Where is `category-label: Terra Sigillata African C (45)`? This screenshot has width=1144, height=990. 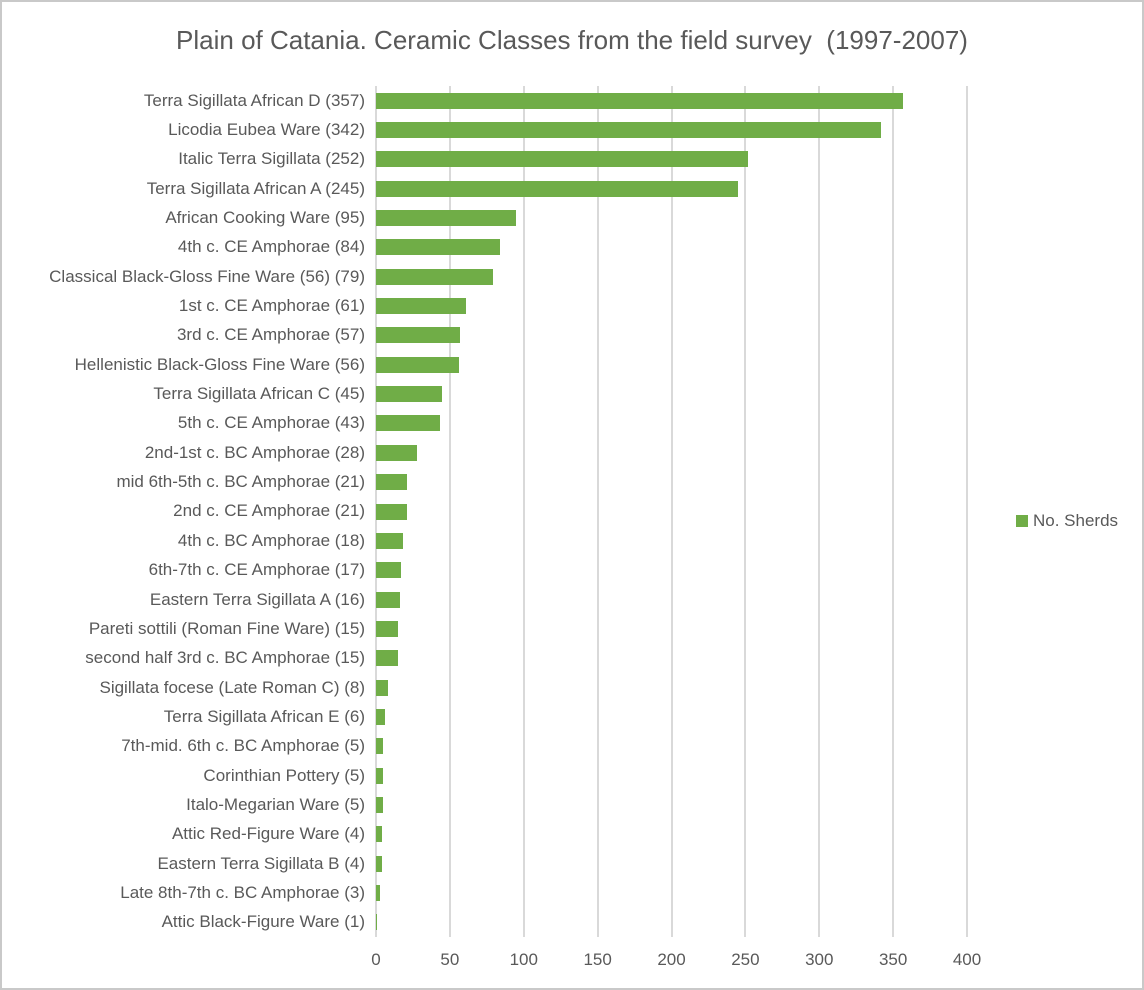 category-label: Terra Sigillata African C (45) is located at coordinates (259, 394).